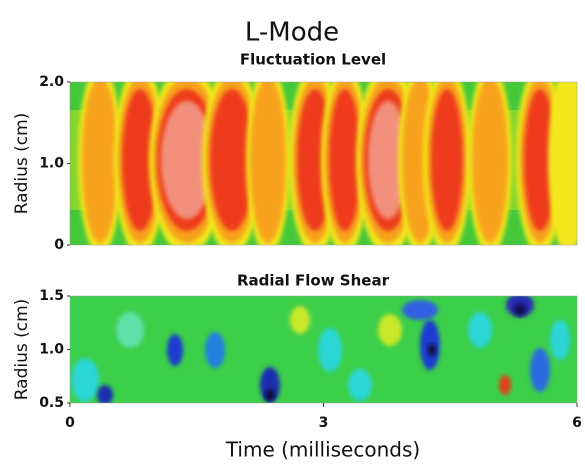 This screenshot has width=585, height=467. Describe the element at coordinates (322, 450) in the screenshot. I see `x-axis-label: Time (milliseconds)` at that location.